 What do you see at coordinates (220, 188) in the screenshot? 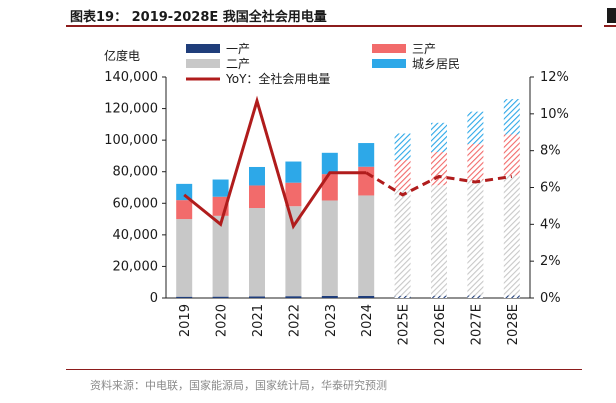
I see `bar-城乡居民-2020` at bounding box center [220, 188].